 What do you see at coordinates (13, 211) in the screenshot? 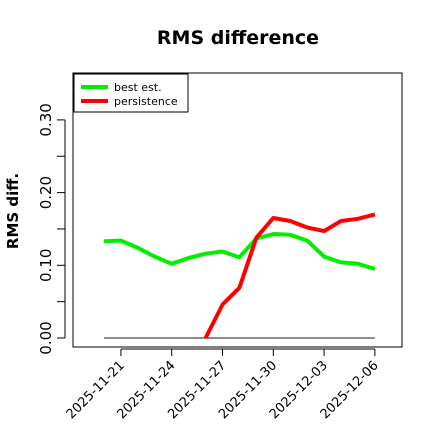
I see `y-axis-label: RMS diff.` at bounding box center [13, 211].